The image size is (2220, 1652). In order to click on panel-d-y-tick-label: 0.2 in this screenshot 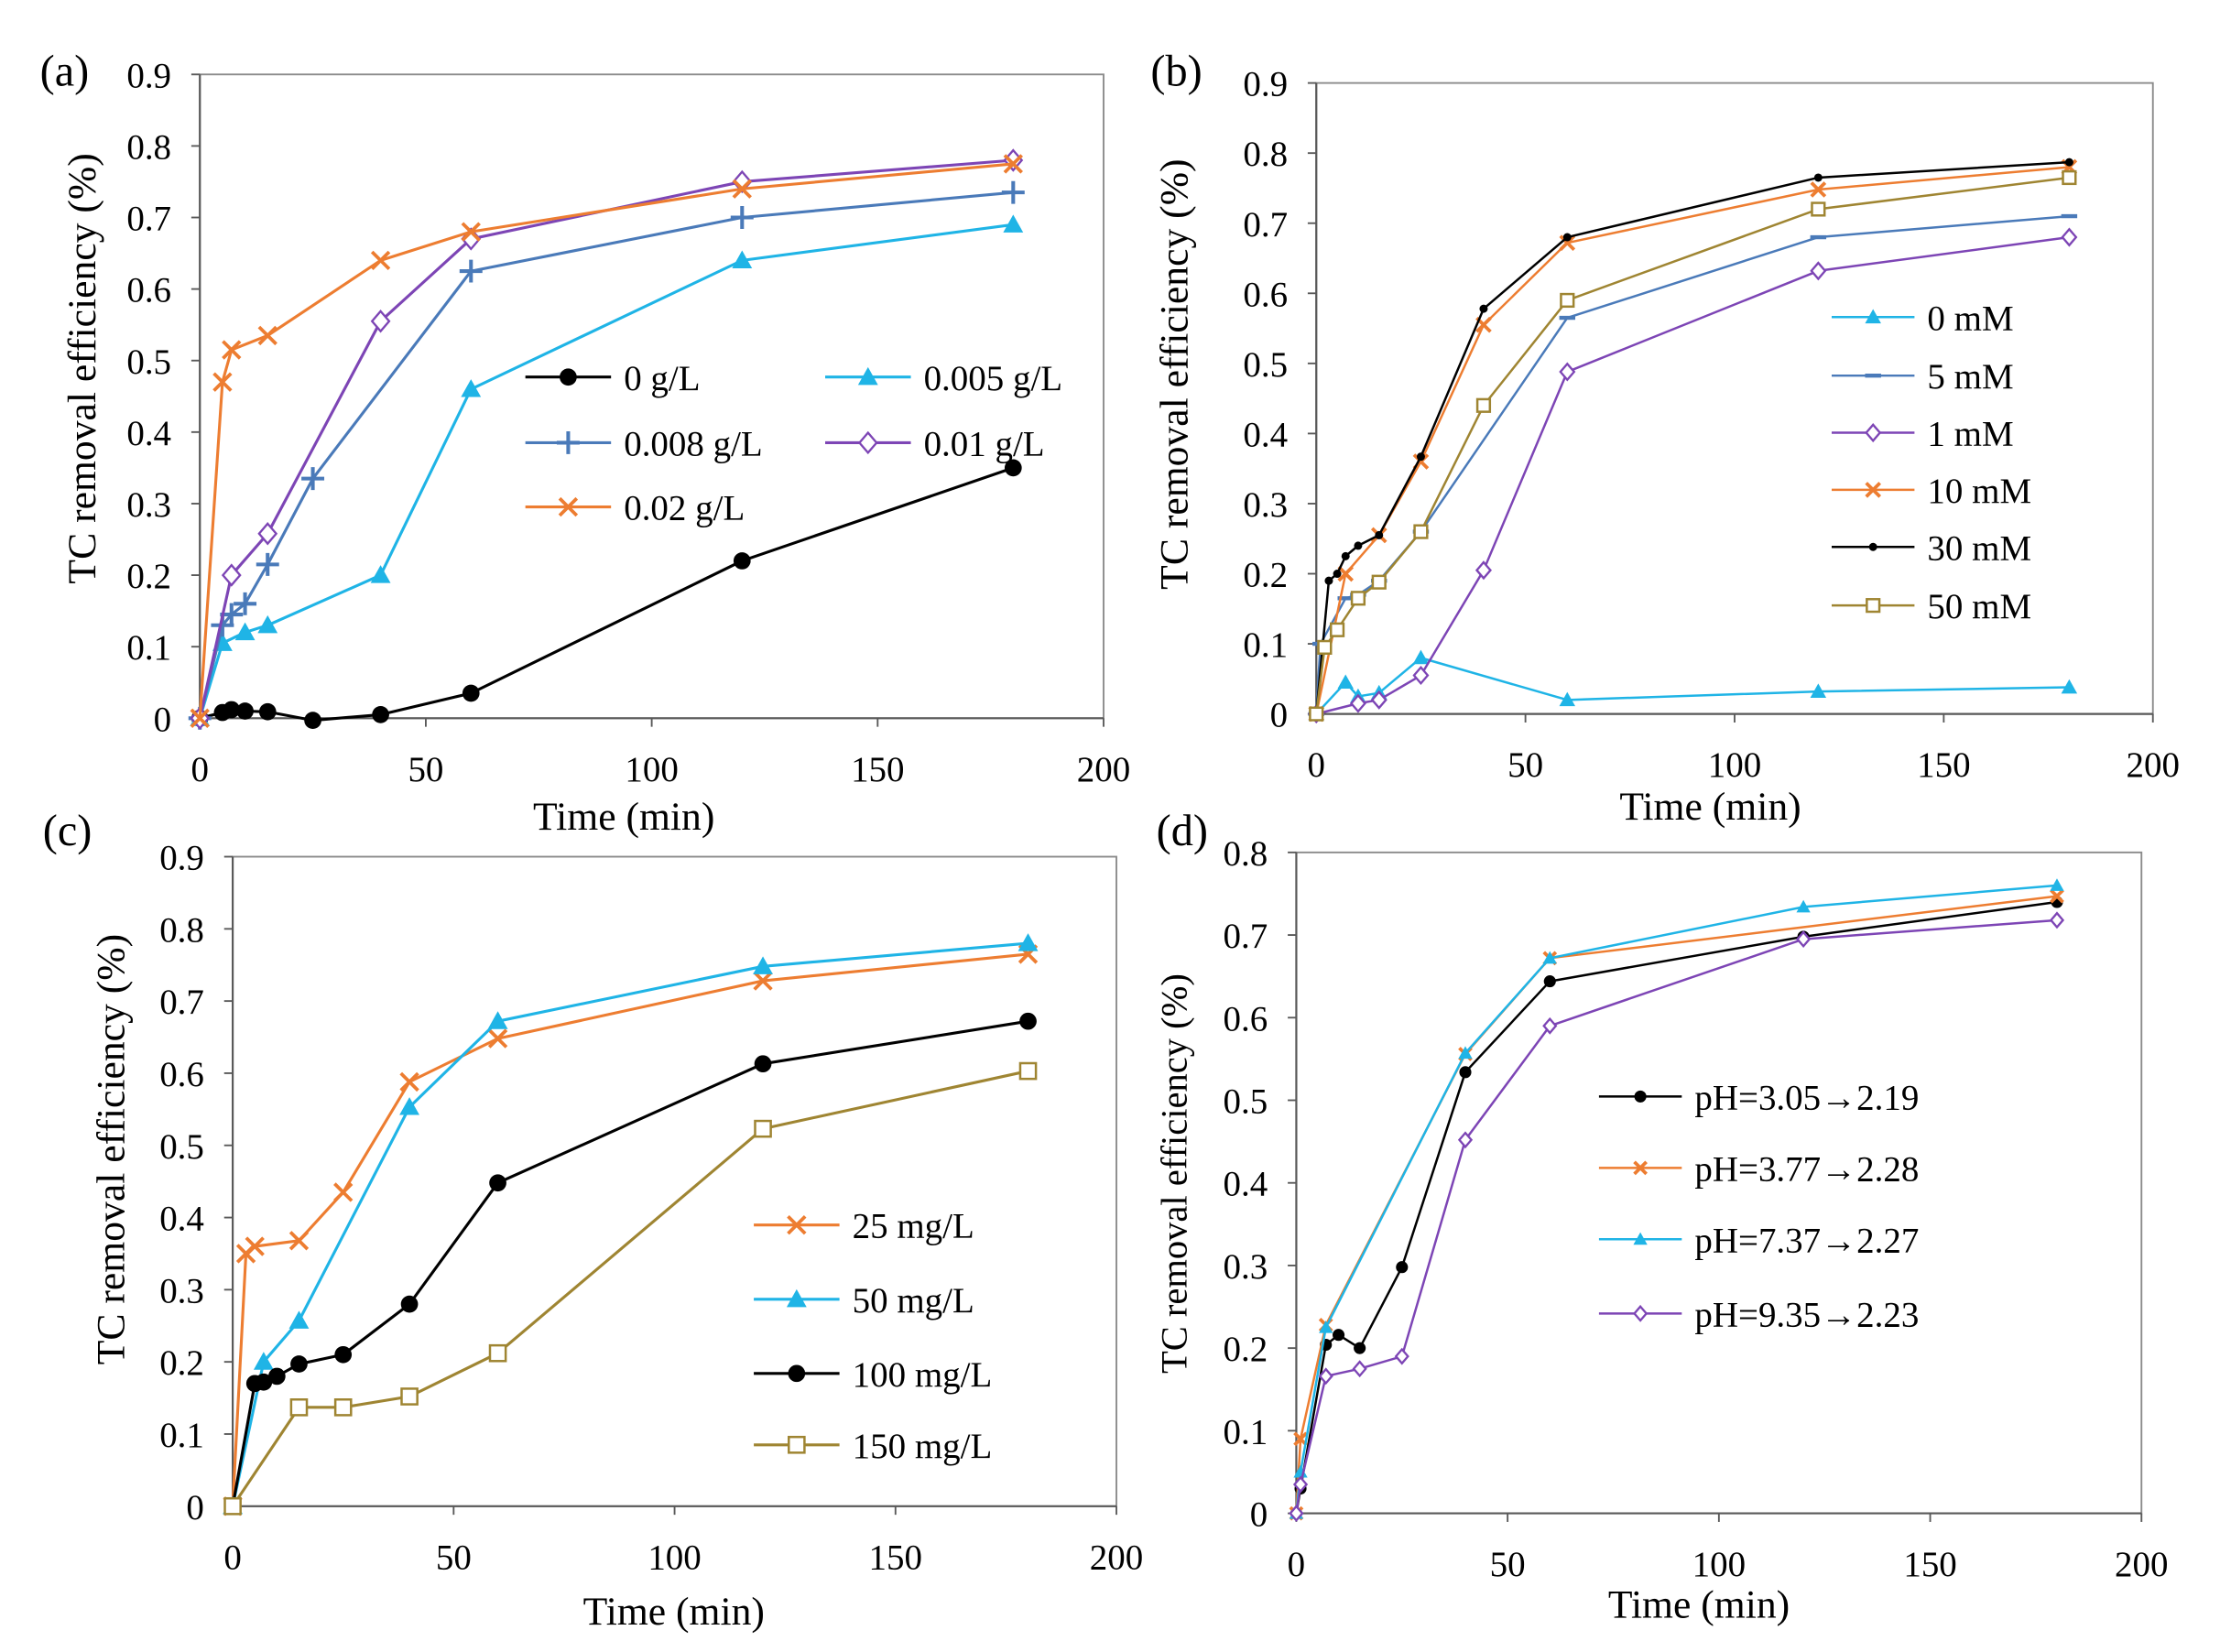, I will do `click(1246, 1350)`.